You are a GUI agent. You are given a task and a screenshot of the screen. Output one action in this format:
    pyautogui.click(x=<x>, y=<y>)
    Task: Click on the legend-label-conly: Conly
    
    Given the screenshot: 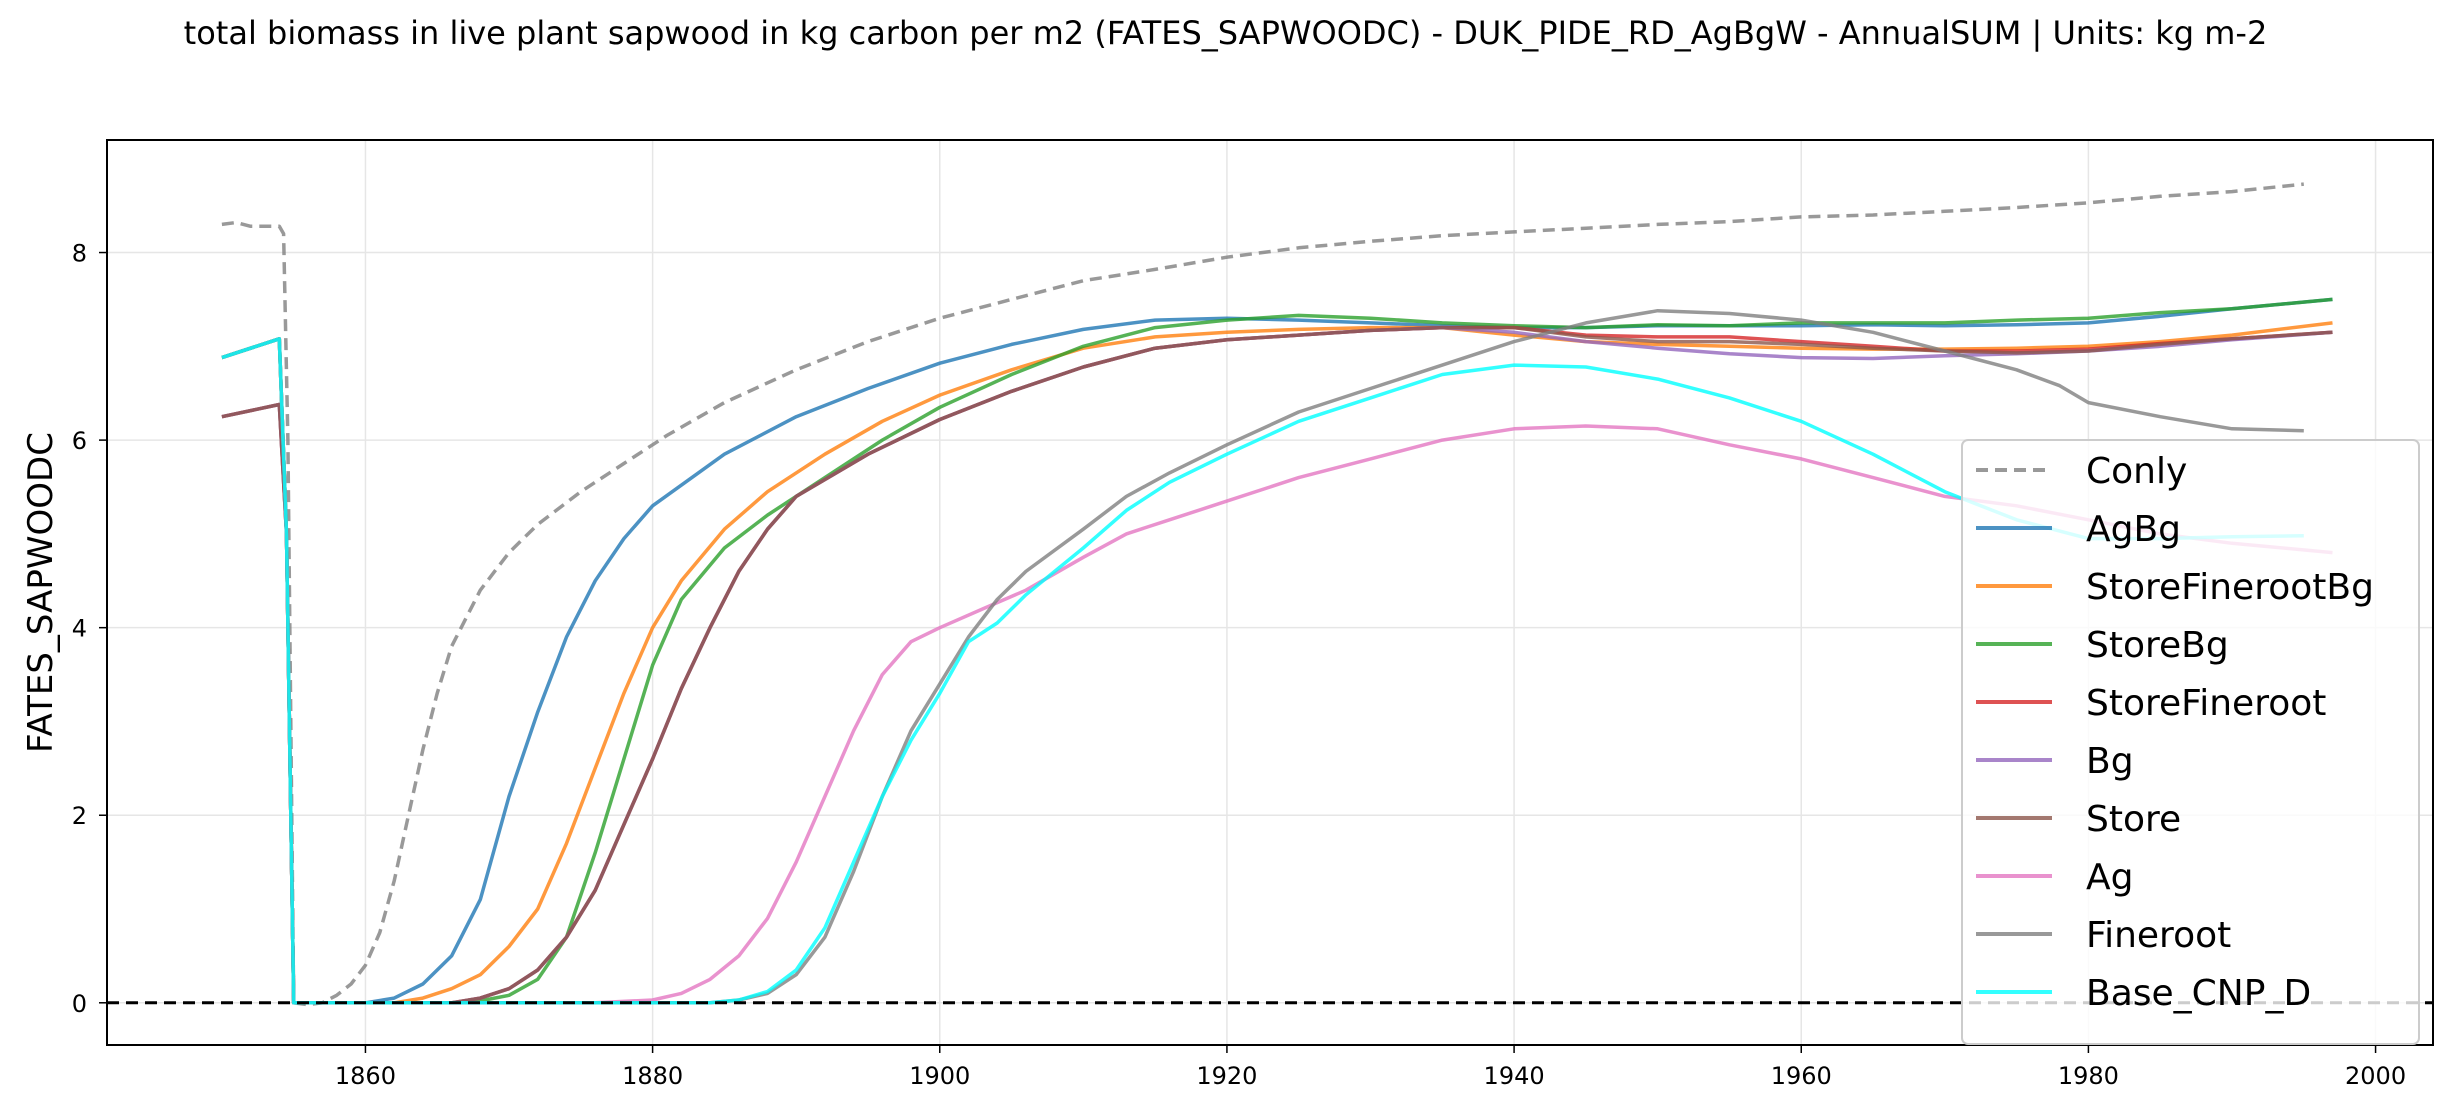 What is the action you would take?
    pyautogui.click(x=2136, y=471)
    